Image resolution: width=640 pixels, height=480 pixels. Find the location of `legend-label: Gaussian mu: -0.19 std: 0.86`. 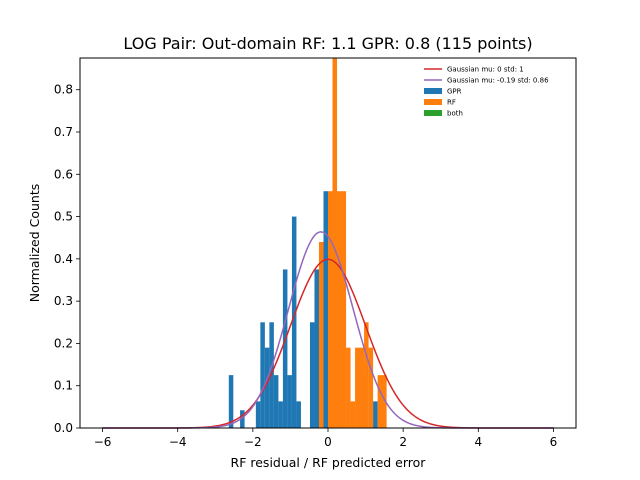

legend-label: Gaussian mu: -0.19 std: 0.86 is located at coordinates (498, 81).